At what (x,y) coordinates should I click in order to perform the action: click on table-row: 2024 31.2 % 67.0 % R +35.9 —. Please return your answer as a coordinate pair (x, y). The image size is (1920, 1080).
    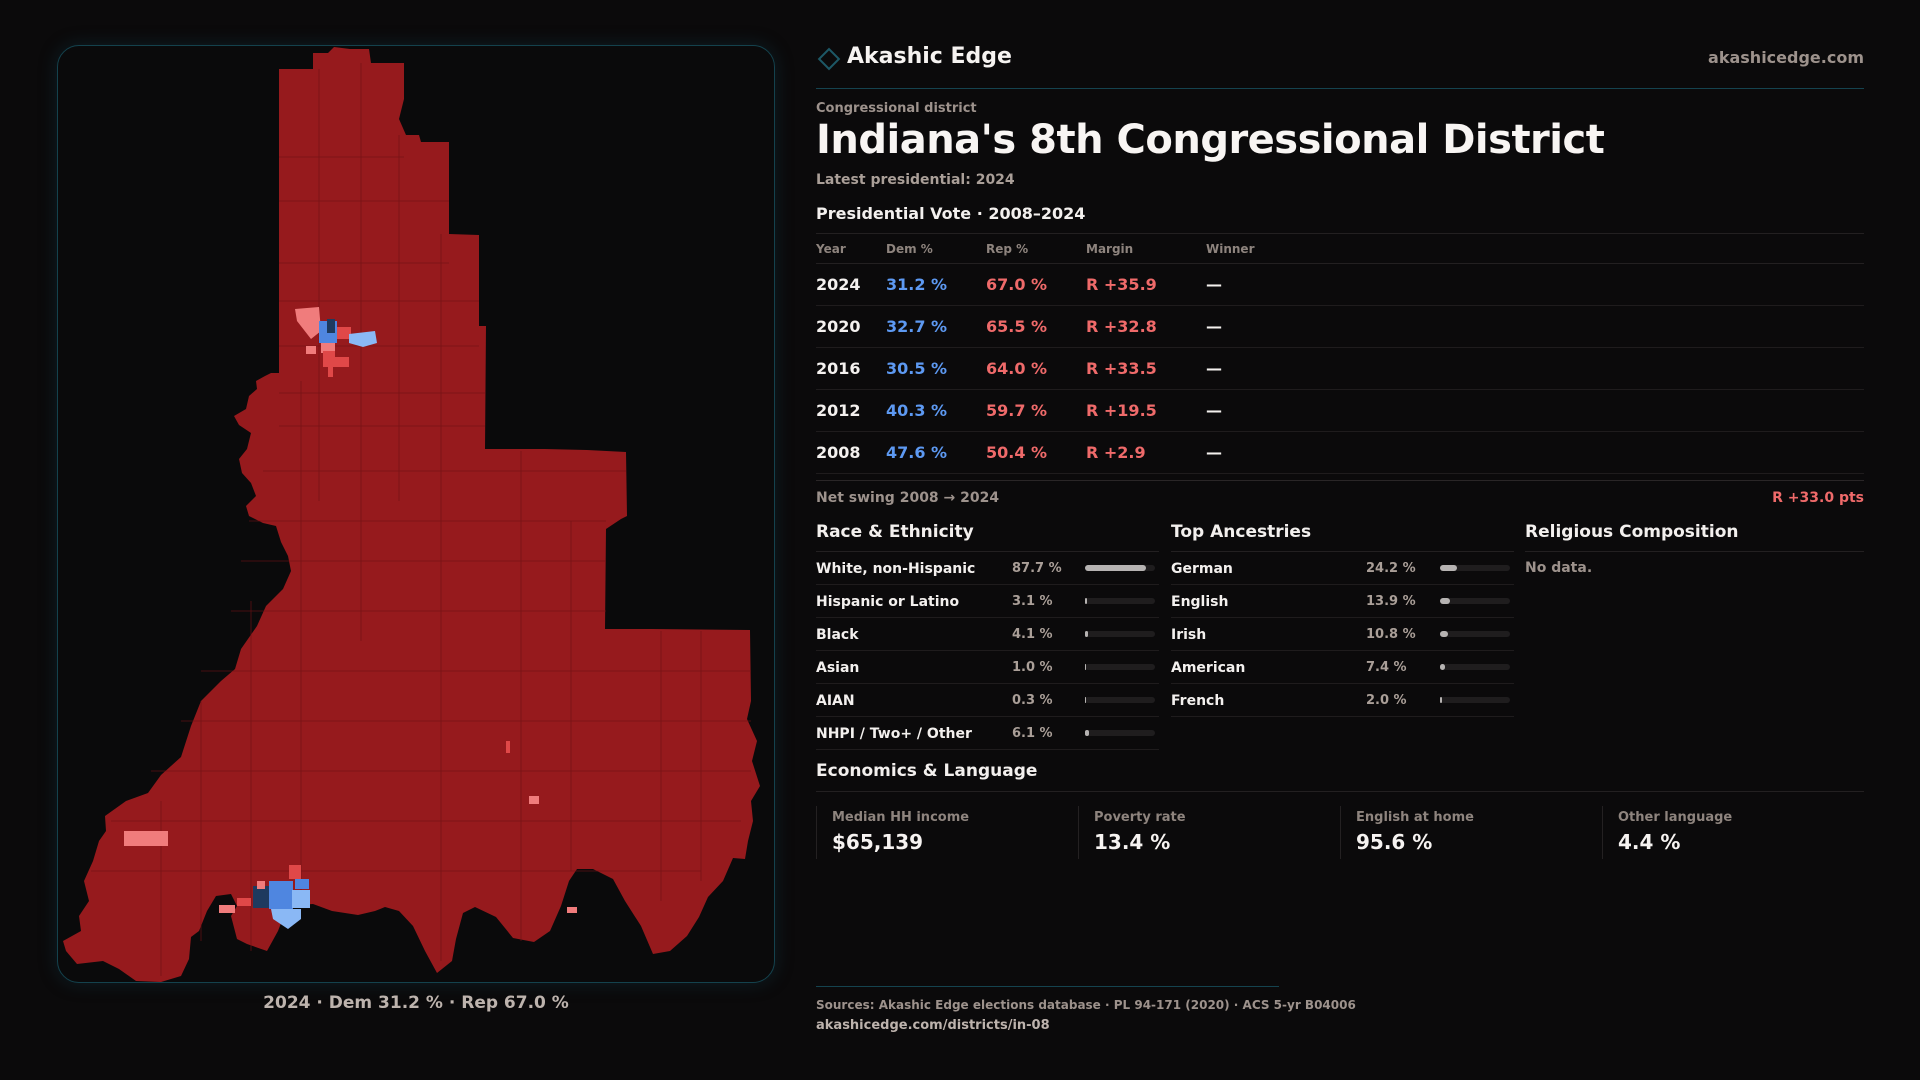
    Looking at the image, I should click on (1340, 284).